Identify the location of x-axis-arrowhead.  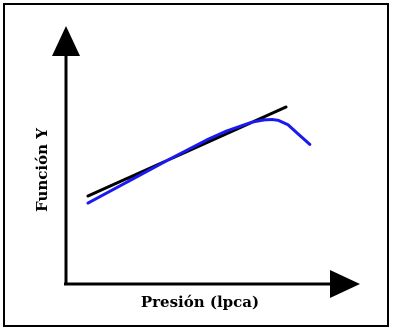
(345, 284).